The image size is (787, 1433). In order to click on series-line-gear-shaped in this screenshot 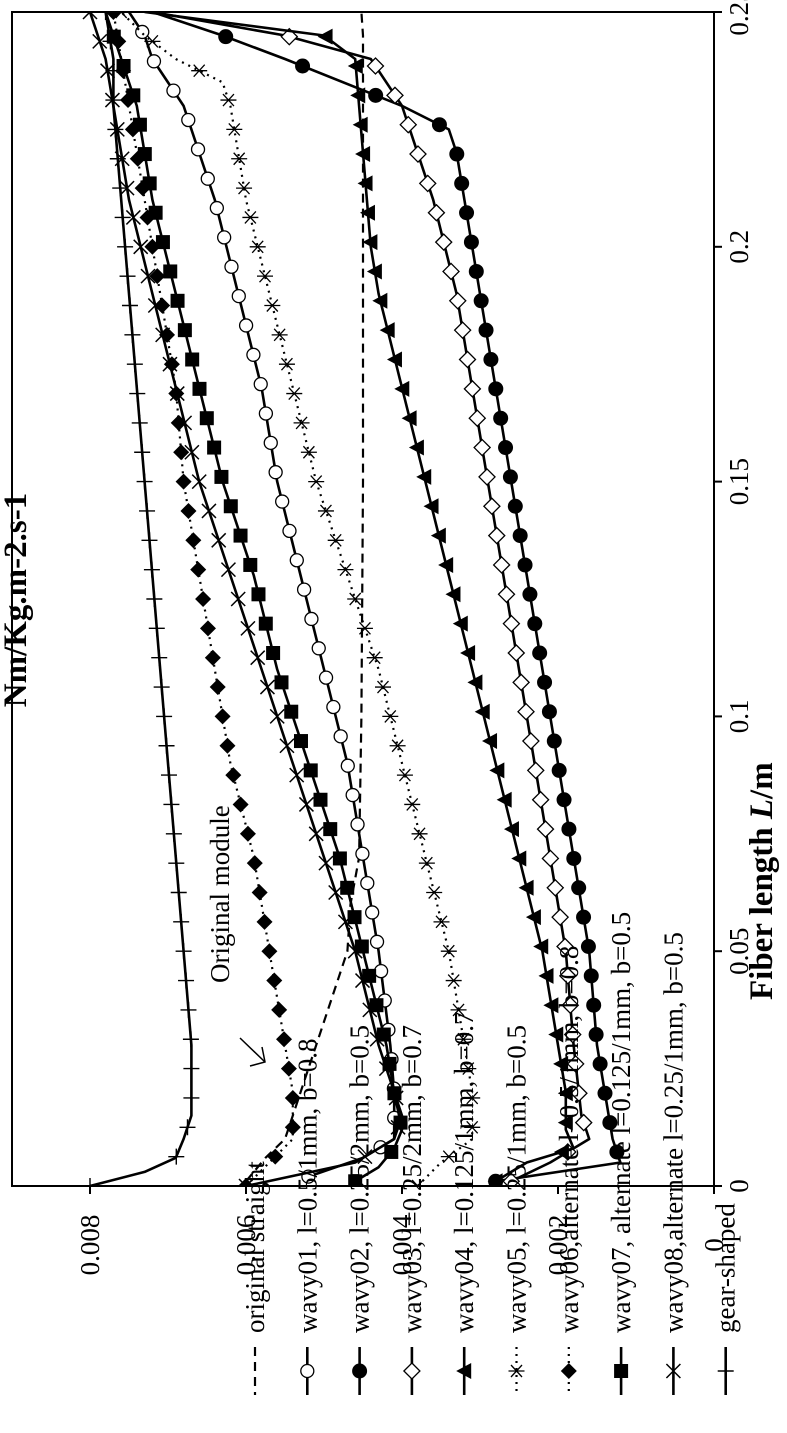, I will do `click(141, 599)`.